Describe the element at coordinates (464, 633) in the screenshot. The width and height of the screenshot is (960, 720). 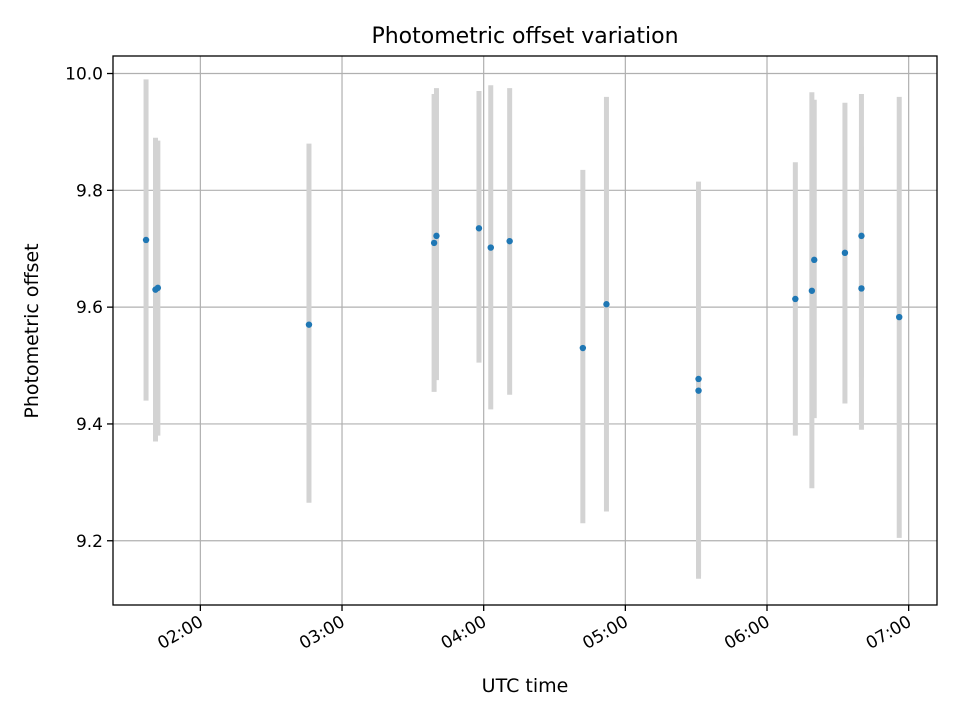
I see `x-tick-label: 04:00` at that location.